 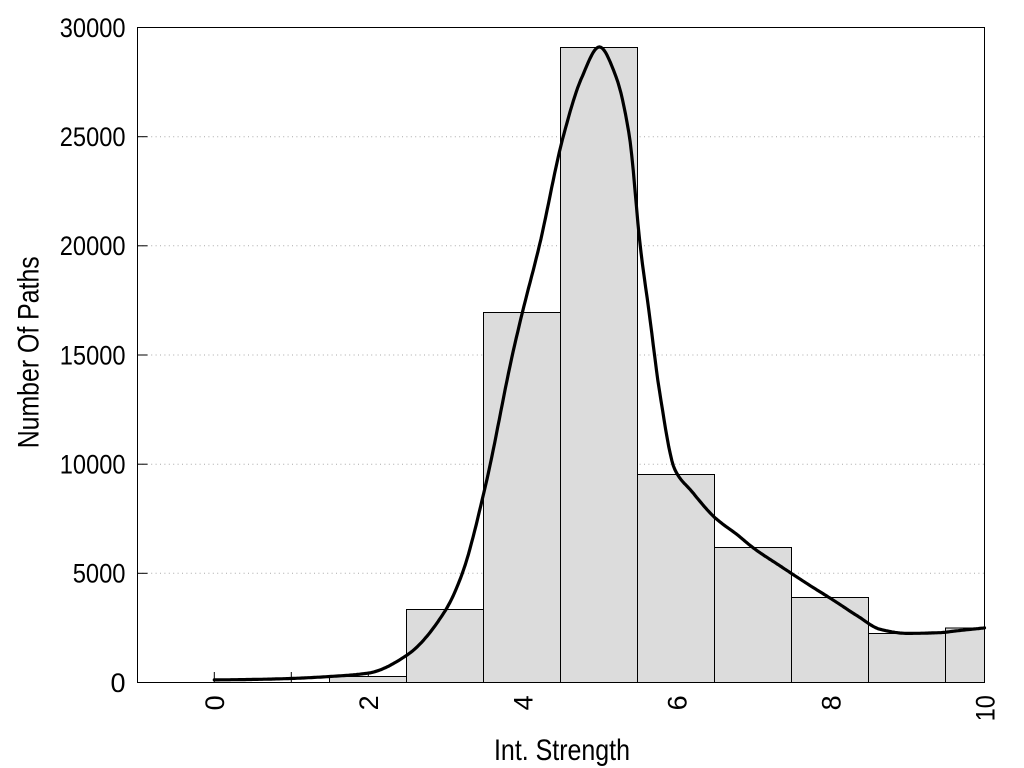 I want to click on svg-text: Number Of Paths, so click(x=29, y=352).